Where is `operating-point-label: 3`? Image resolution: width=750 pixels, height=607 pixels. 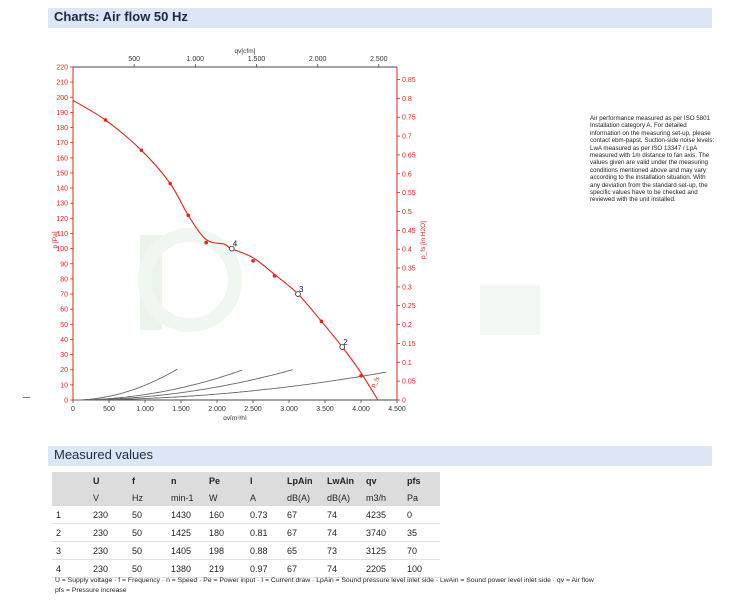
operating-point-label: 3 is located at coordinates (301, 289).